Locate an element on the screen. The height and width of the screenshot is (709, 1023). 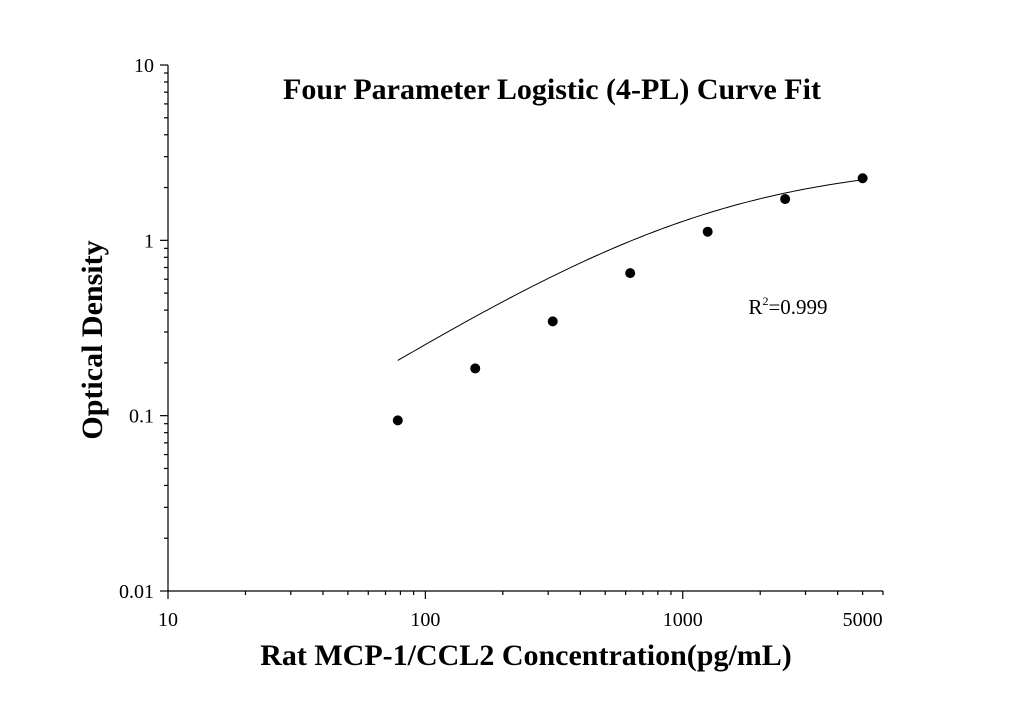
x-tick-label: 100 is located at coordinates (425, 620).